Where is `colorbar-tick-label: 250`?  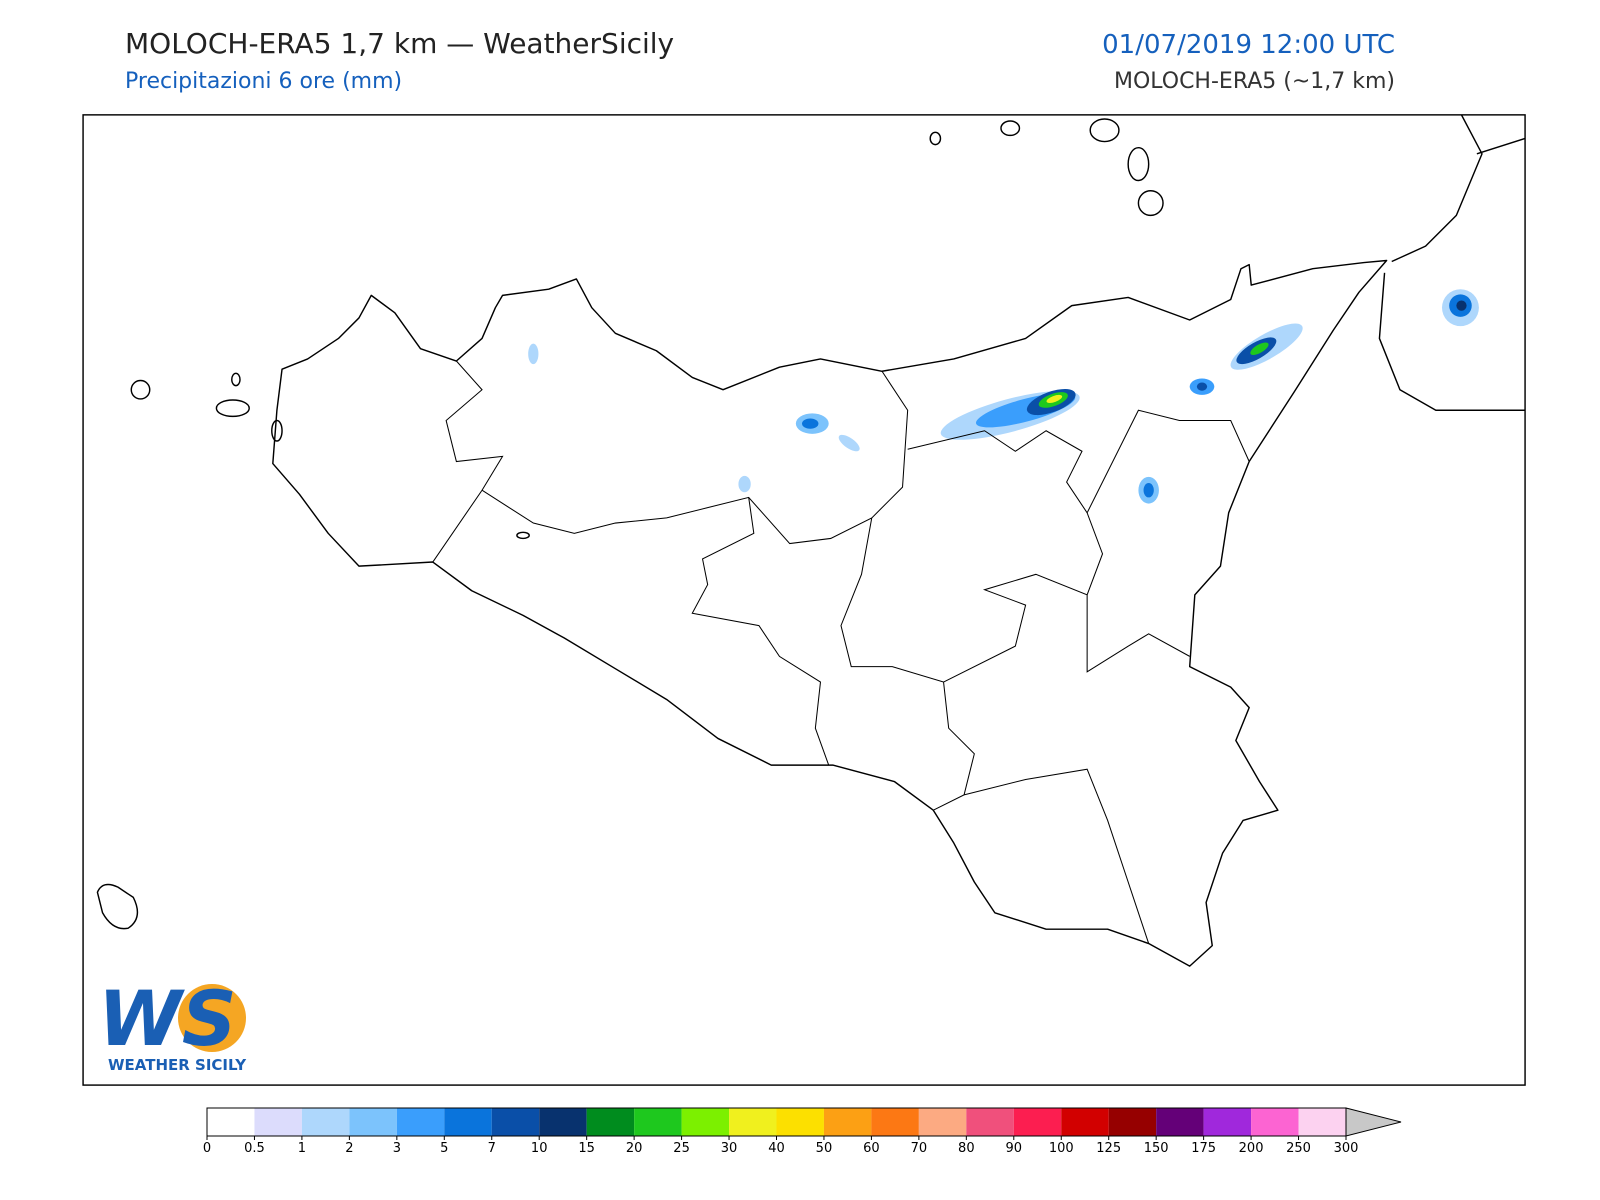 colorbar-tick-label: 250 is located at coordinates (1298, 1148).